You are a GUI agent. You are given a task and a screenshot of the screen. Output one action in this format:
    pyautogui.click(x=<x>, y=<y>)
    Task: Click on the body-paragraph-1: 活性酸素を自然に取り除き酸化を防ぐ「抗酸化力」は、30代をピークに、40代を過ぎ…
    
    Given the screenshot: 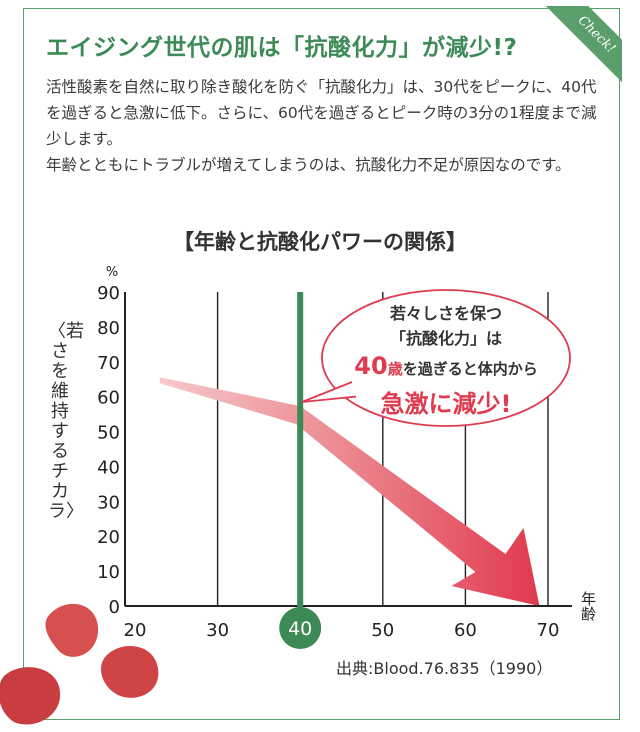 What is the action you would take?
    pyautogui.click(x=321, y=113)
    